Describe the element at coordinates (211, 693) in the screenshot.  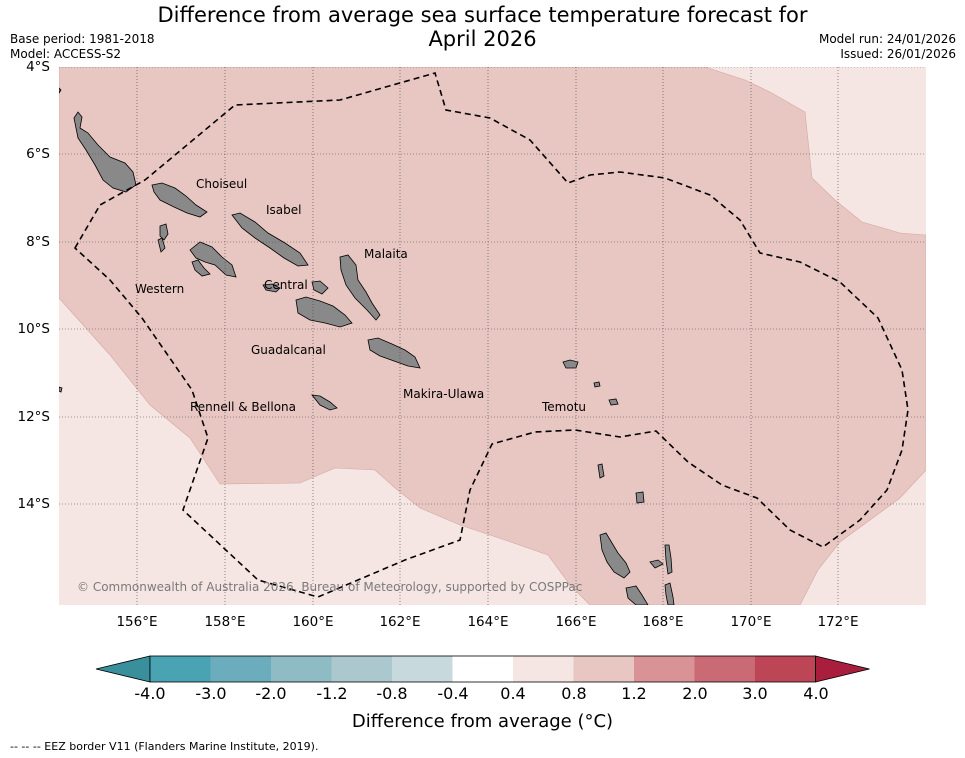
I see `colorbar-tick: -3.0` at that location.